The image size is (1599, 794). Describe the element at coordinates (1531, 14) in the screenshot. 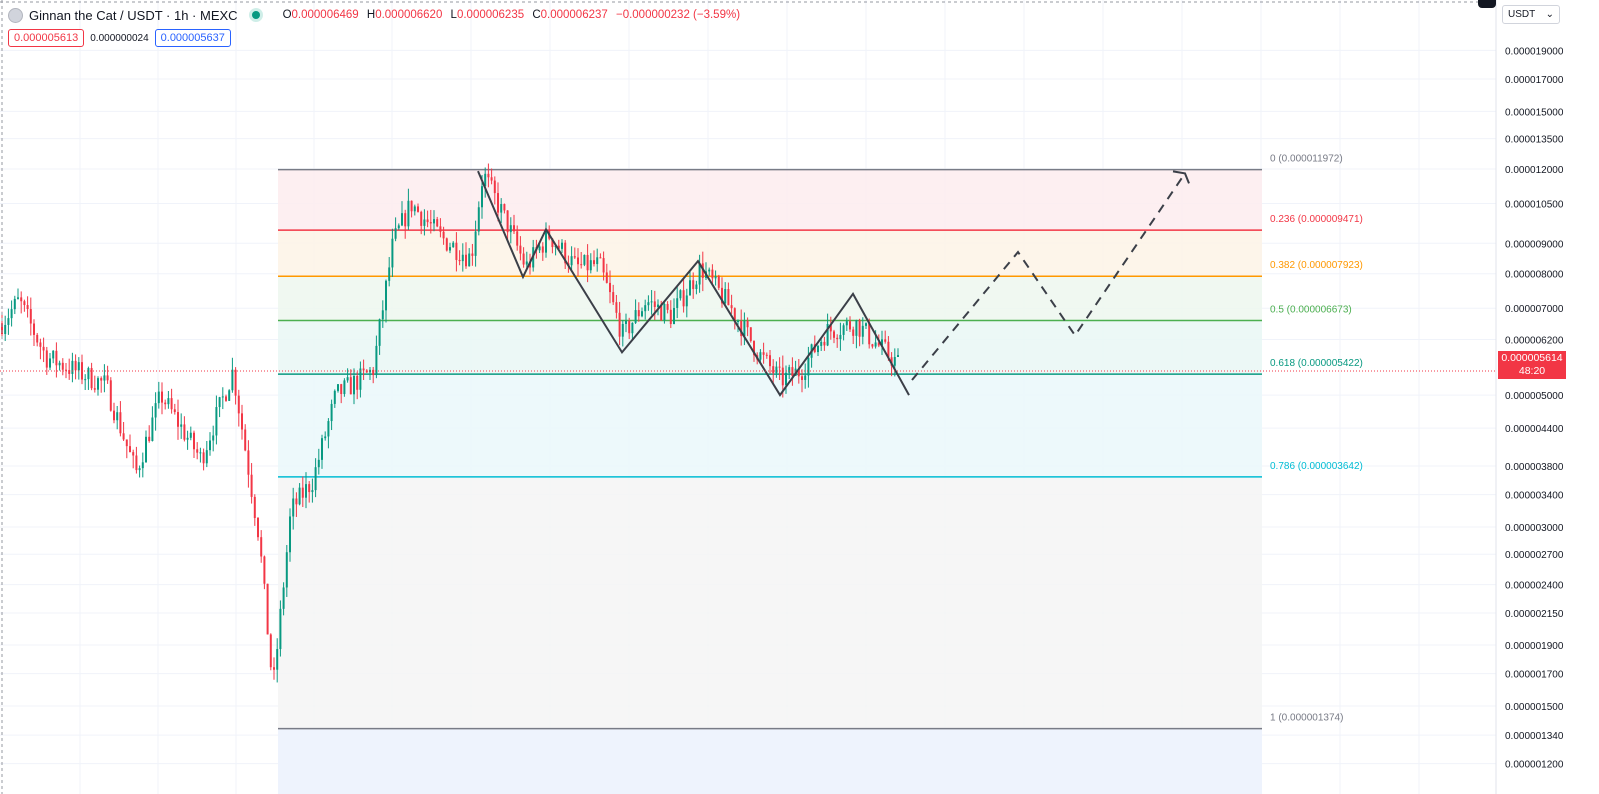

I see `currency-select: USDT ⌄` at that location.